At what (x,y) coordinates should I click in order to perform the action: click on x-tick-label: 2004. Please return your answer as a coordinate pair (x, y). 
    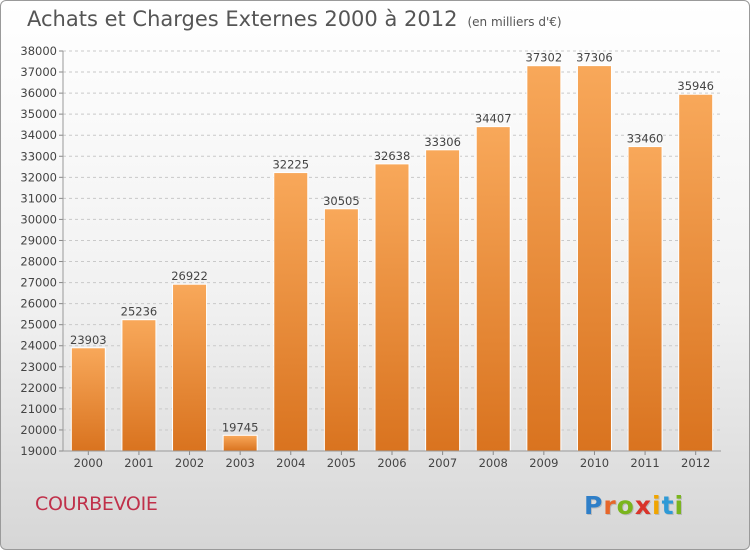
    Looking at the image, I should click on (290, 463).